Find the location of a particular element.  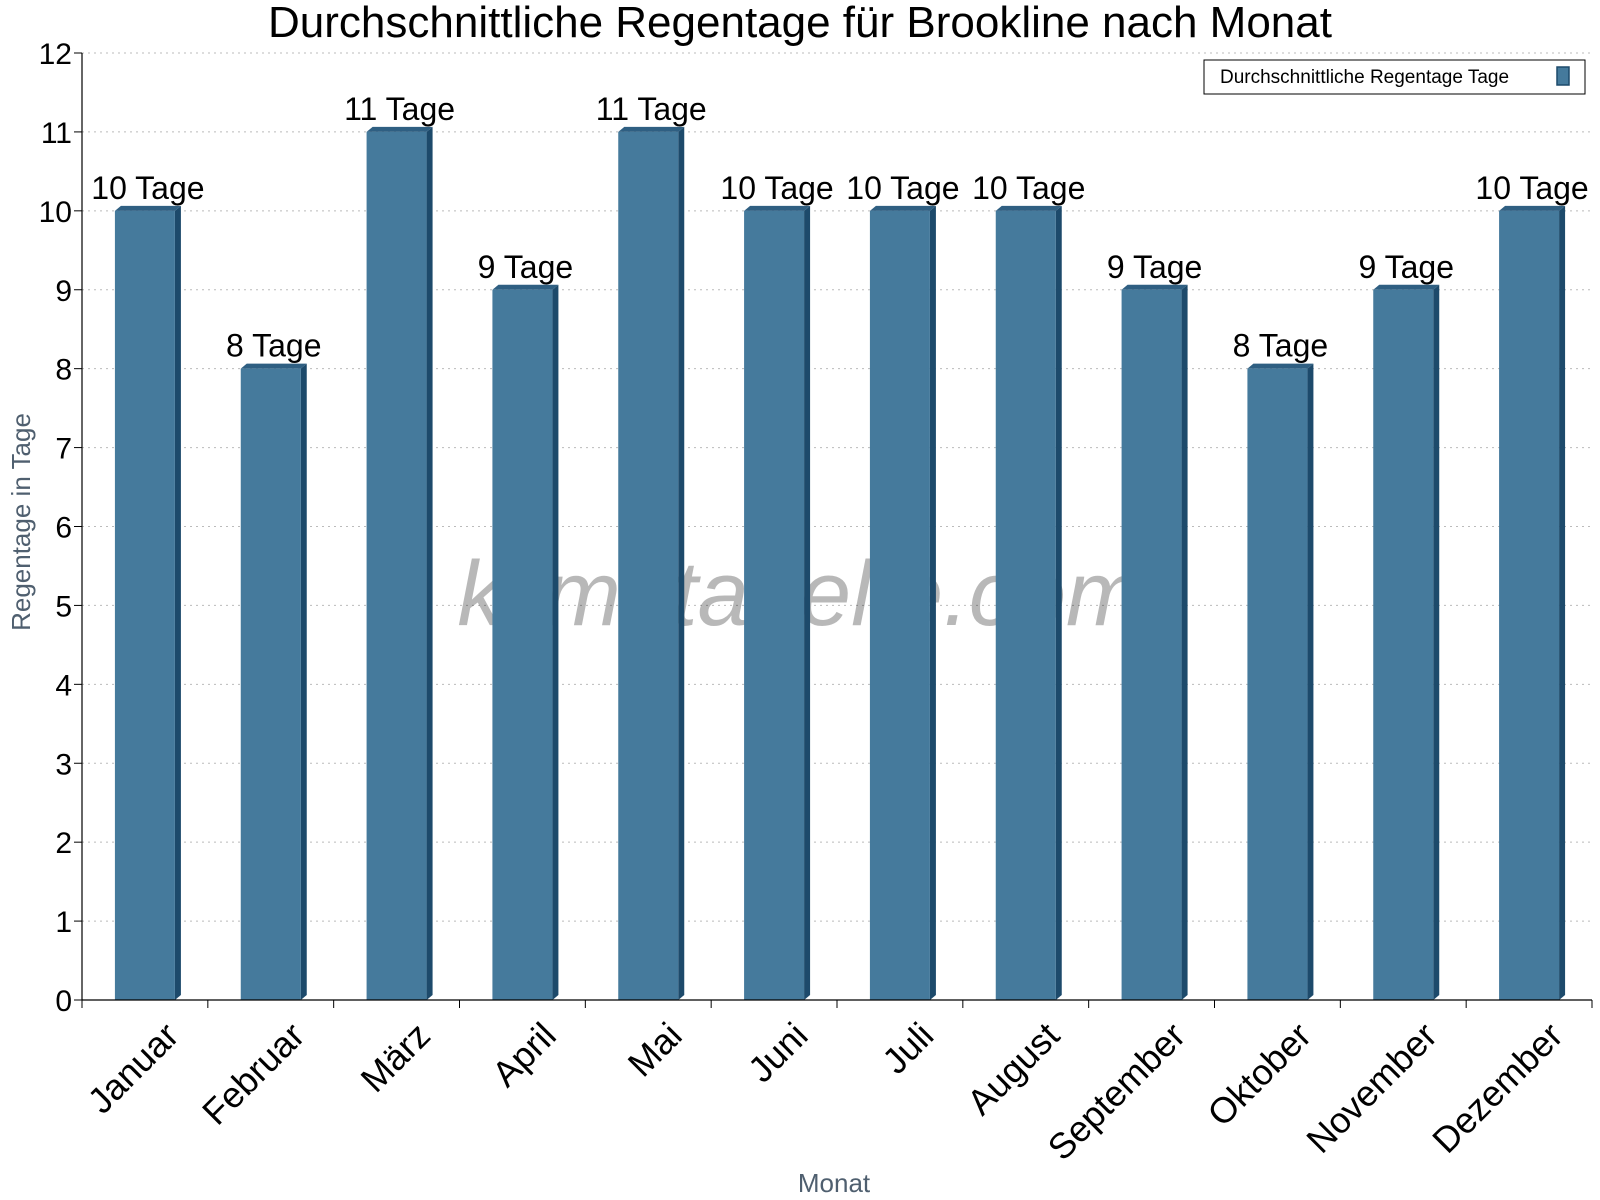

x-tick-label: April is located at coordinates (524, 1054).